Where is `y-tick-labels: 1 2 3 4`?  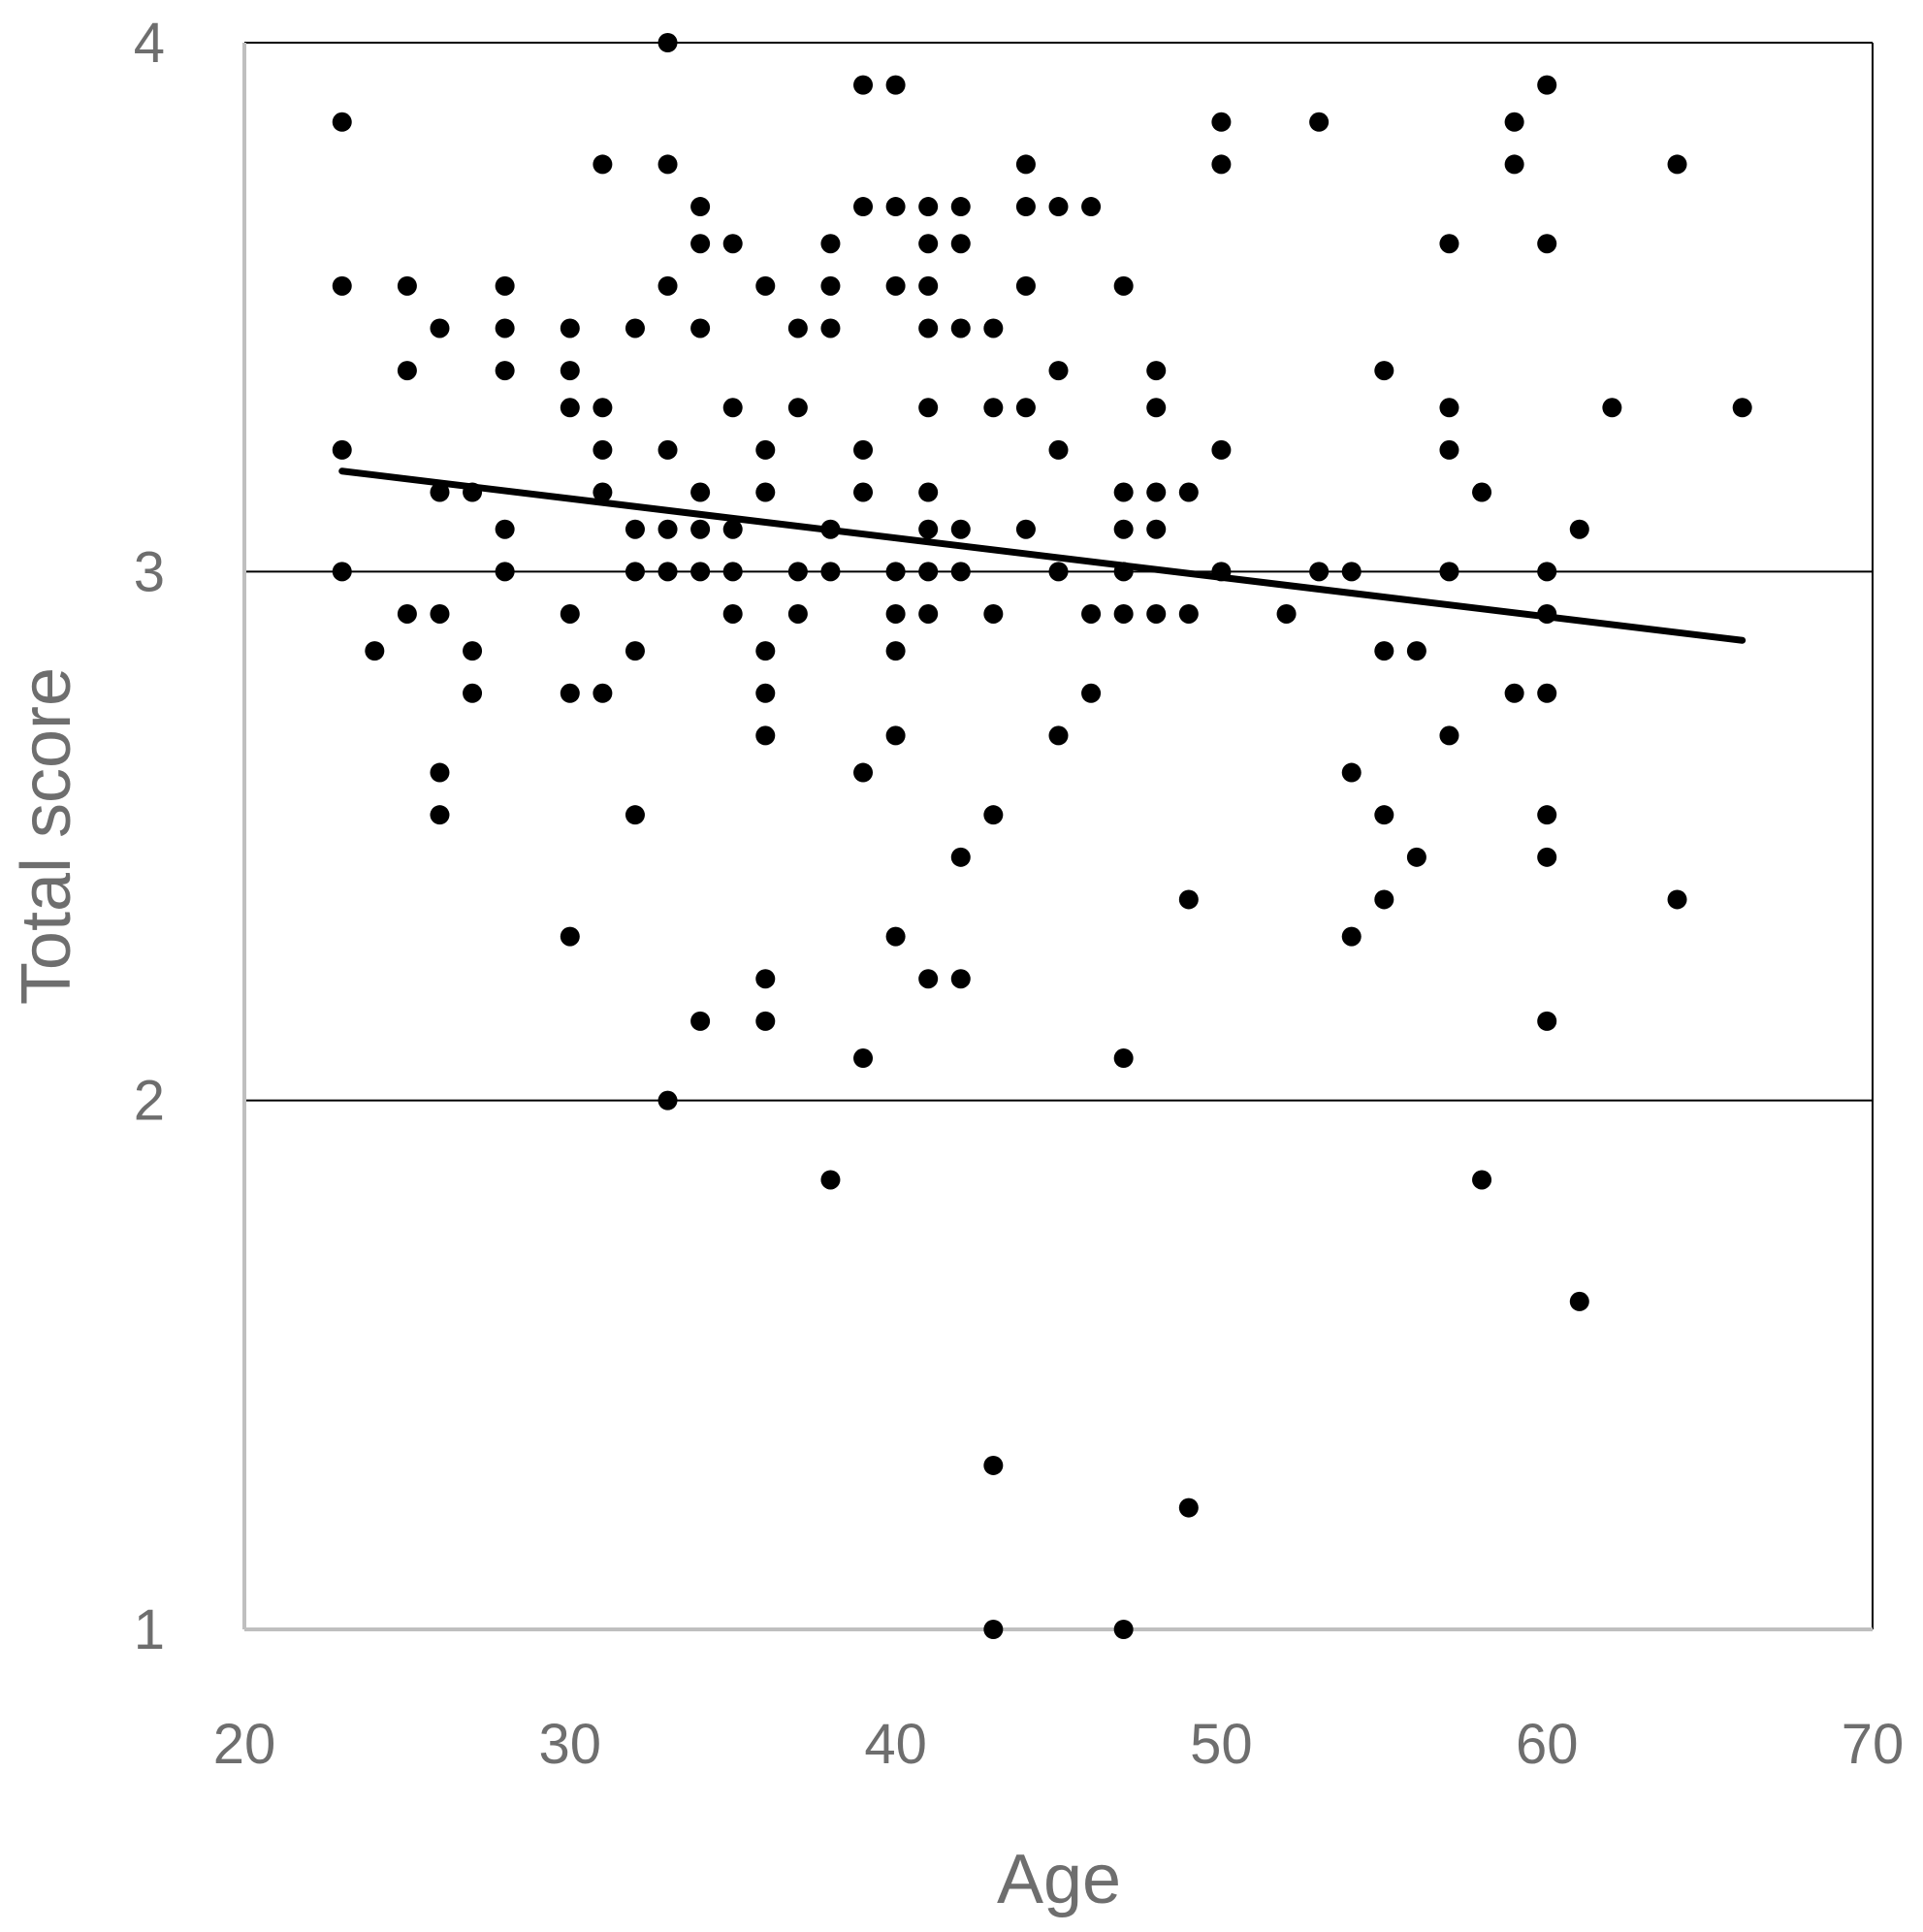 y-tick-labels: 1 2 3 4 is located at coordinates (149, 836).